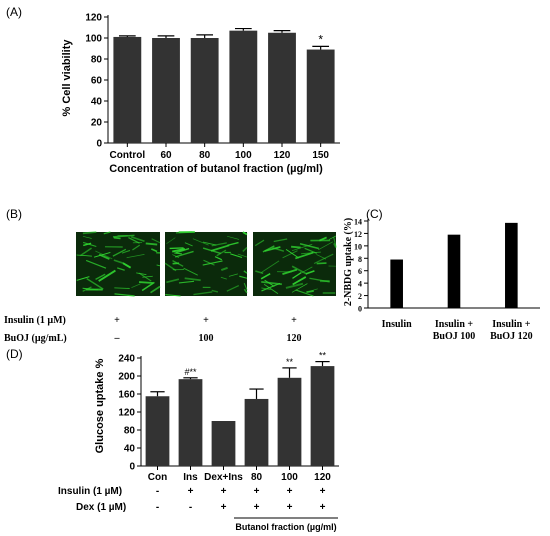 This screenshot has height=536, width=550. I want to click on chart-d-x-tick-label: 80, so click(257, 477).